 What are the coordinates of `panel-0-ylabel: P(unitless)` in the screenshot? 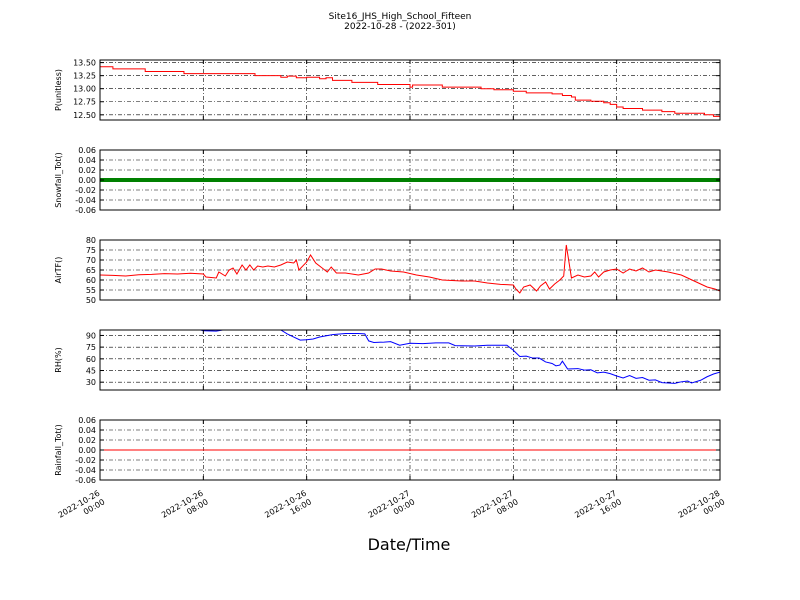 It's located at (58, 90).